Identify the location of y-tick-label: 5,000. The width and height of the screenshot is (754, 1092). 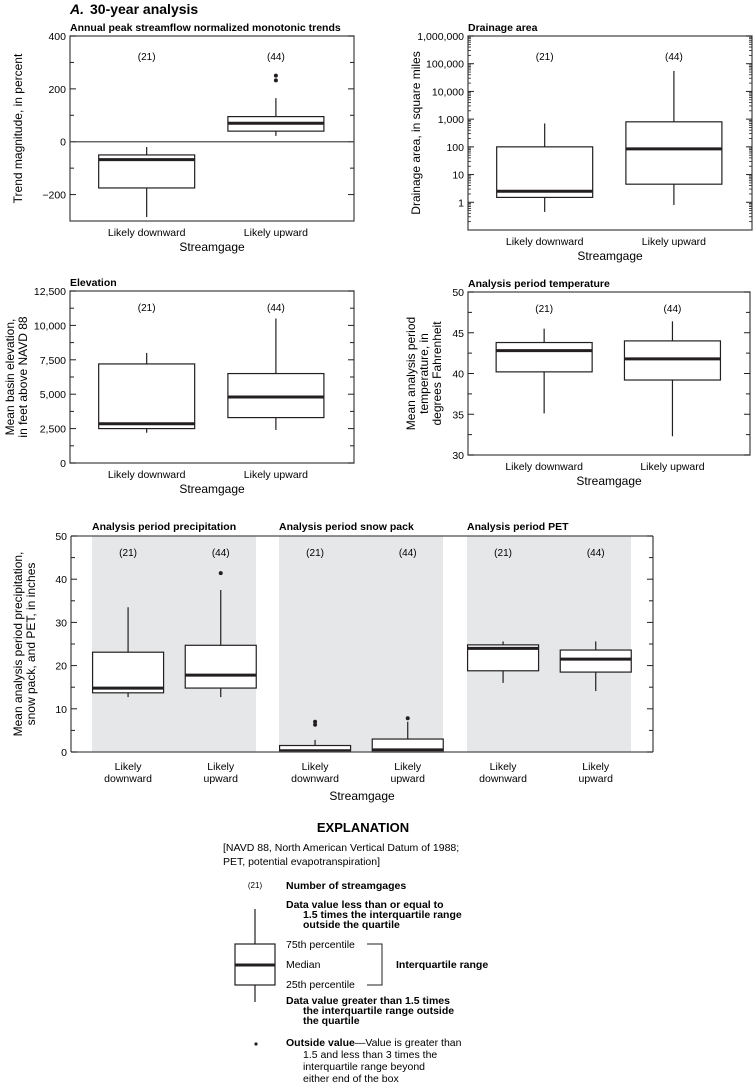
(53, 395).